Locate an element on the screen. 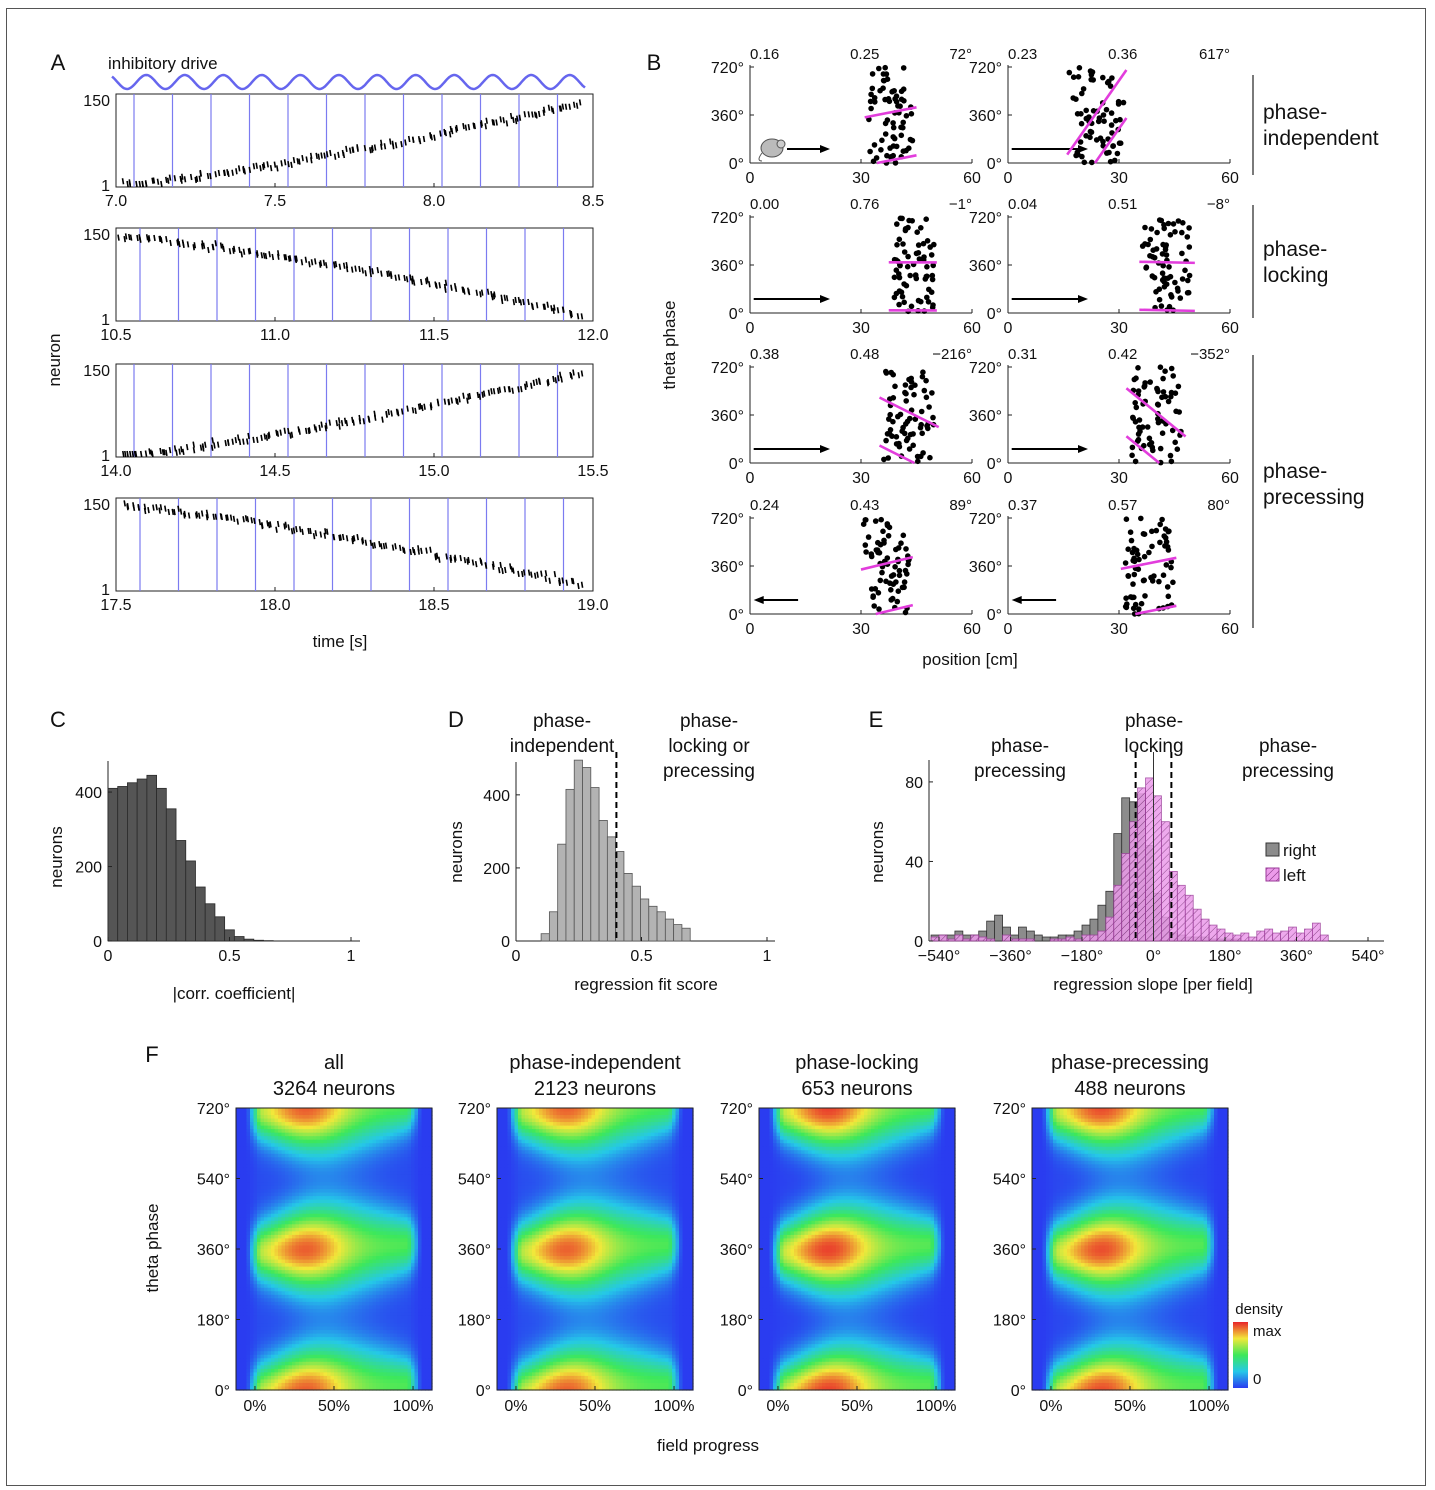  x-tick-label: 60 is located at coordinates (1230, 629).